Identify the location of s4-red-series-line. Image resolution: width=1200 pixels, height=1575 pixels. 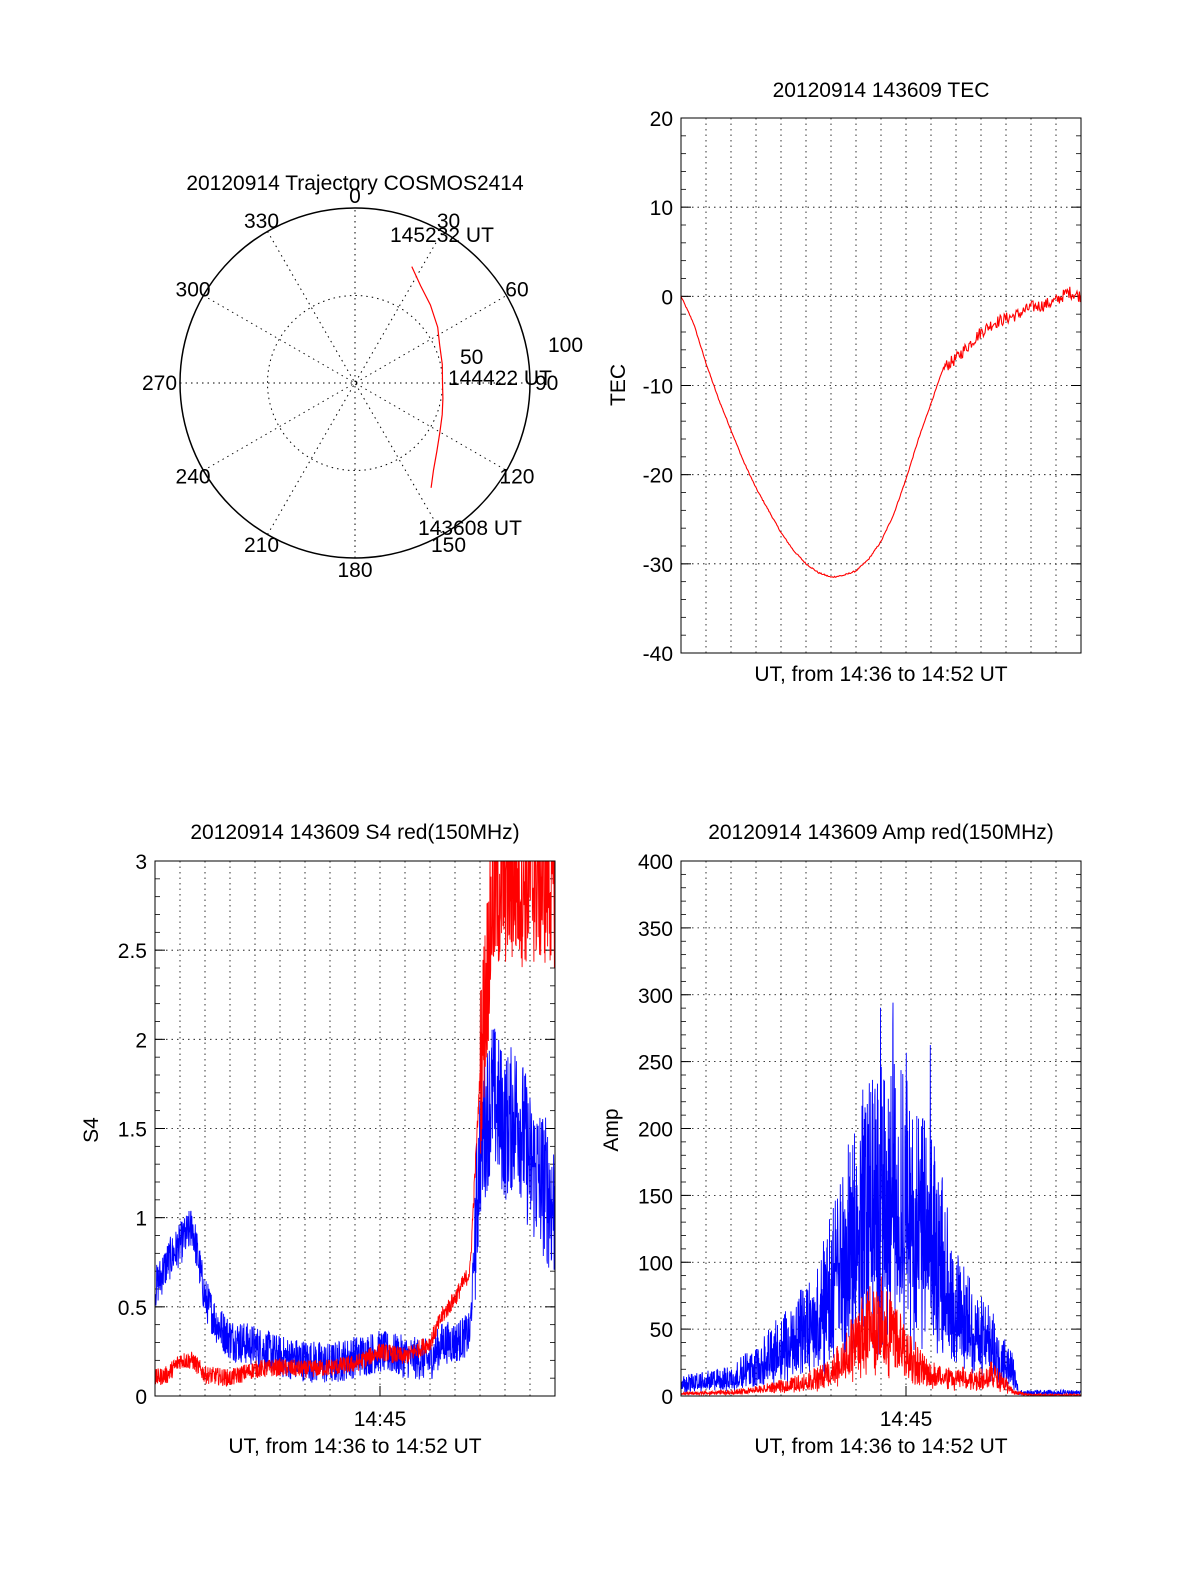
(355, 1124).